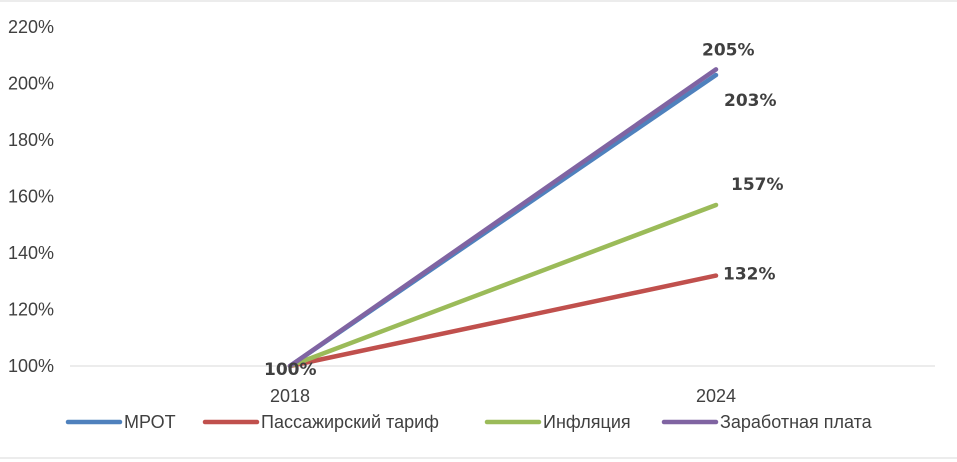 Image resolution: width=957 pixels, height=462 pixels. Describe the element at coordinates (31, 366) in the screenshot. I see `y-tick-label: 100%` at that location.